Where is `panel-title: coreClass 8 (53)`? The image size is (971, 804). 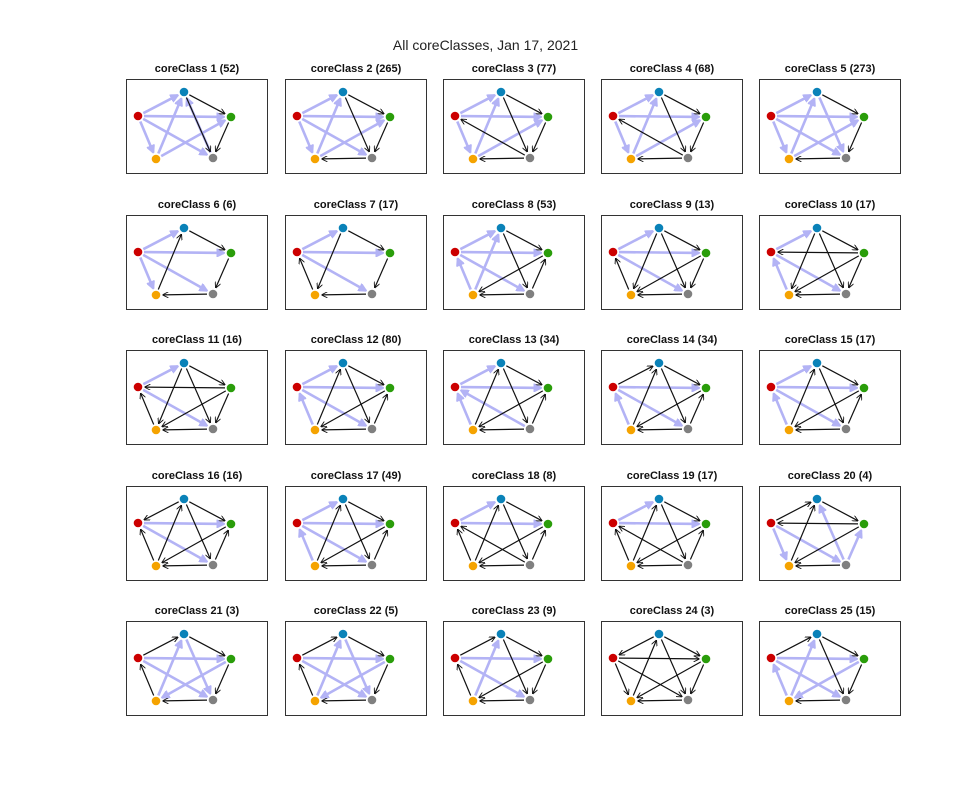 panel-title: coreClass 8 (53) is located at coordinates (514, 205).